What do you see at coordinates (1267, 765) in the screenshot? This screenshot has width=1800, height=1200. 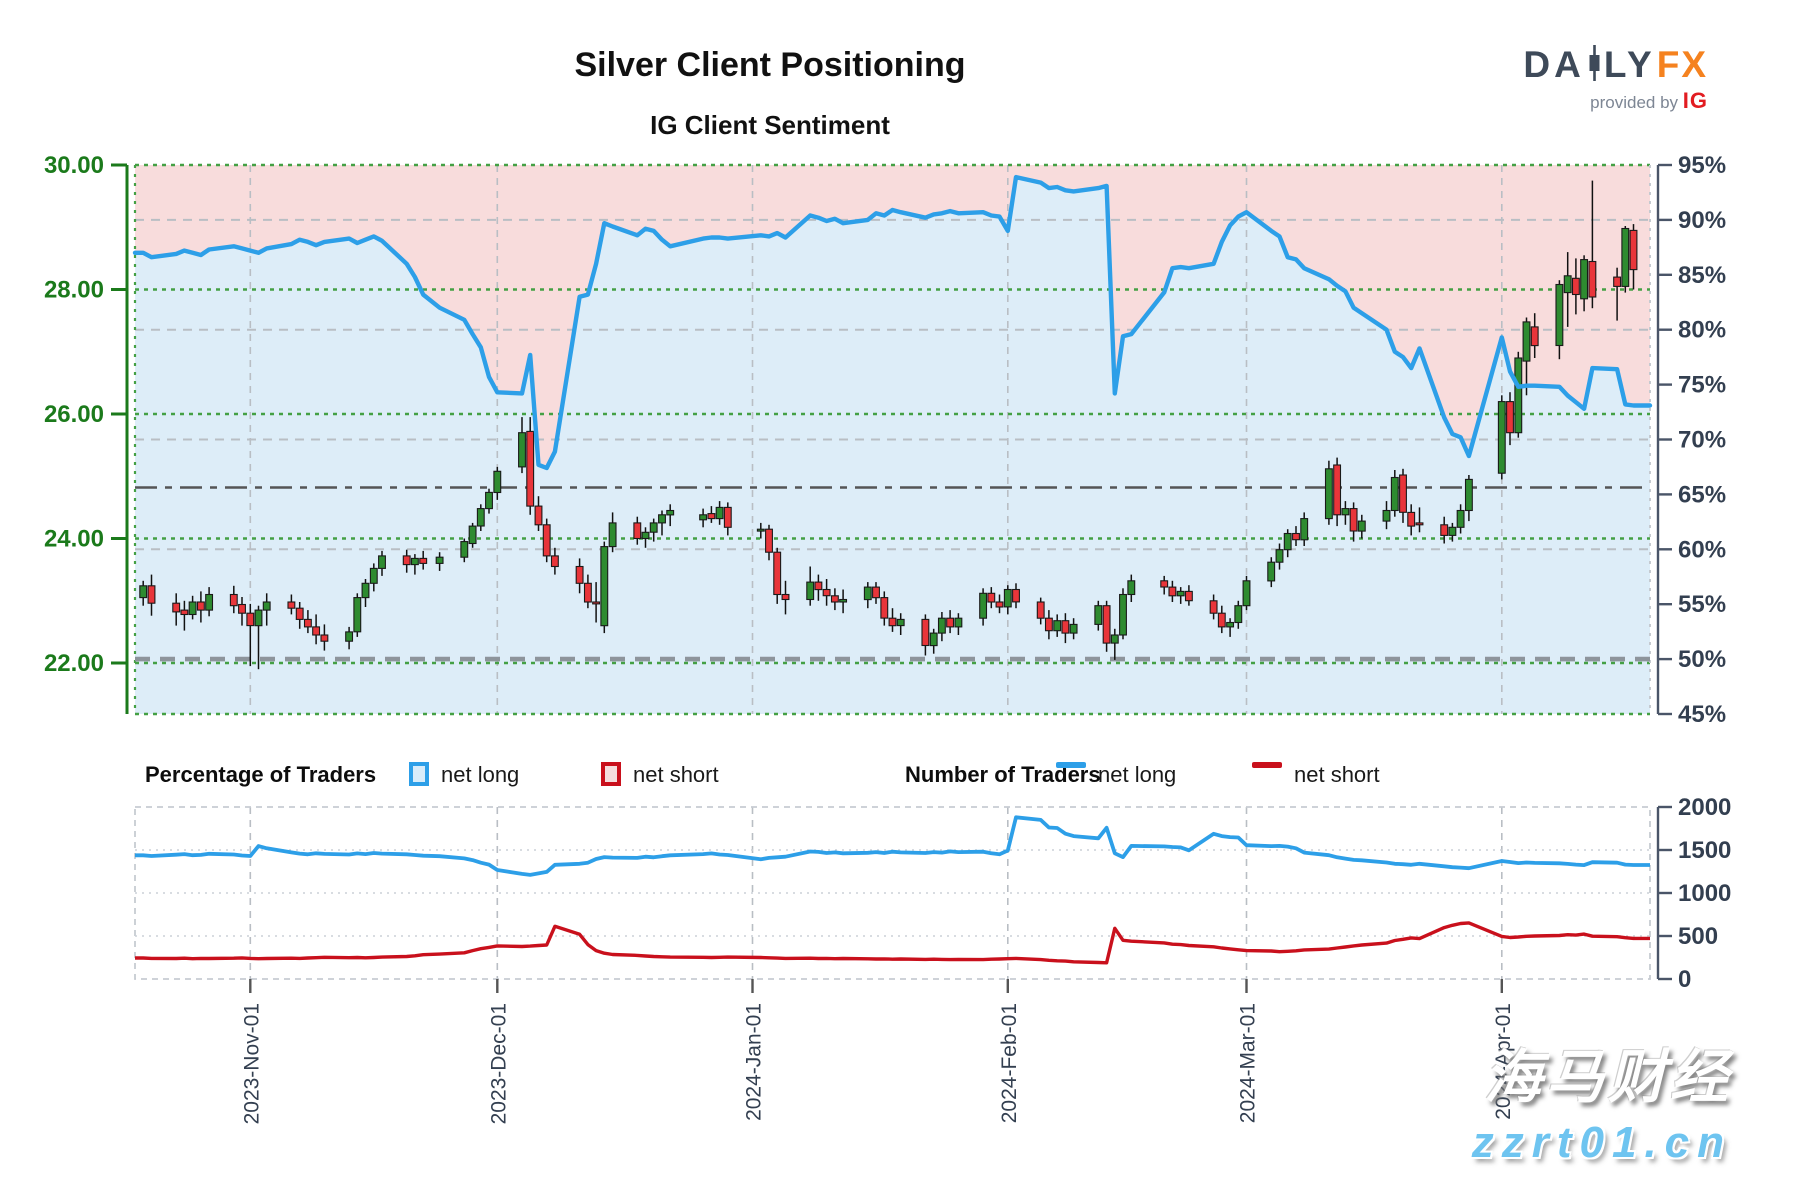 I see `net-short-line-swatch` at bounding box center [1267, 765].